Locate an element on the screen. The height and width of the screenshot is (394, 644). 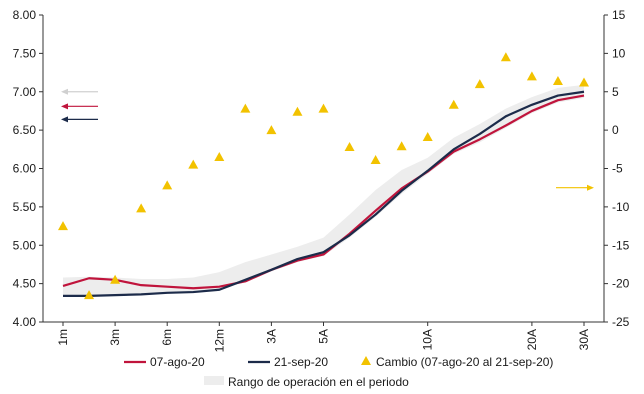
legend-label: Rango de operación en el periodo is located at coordinates (318, 382).